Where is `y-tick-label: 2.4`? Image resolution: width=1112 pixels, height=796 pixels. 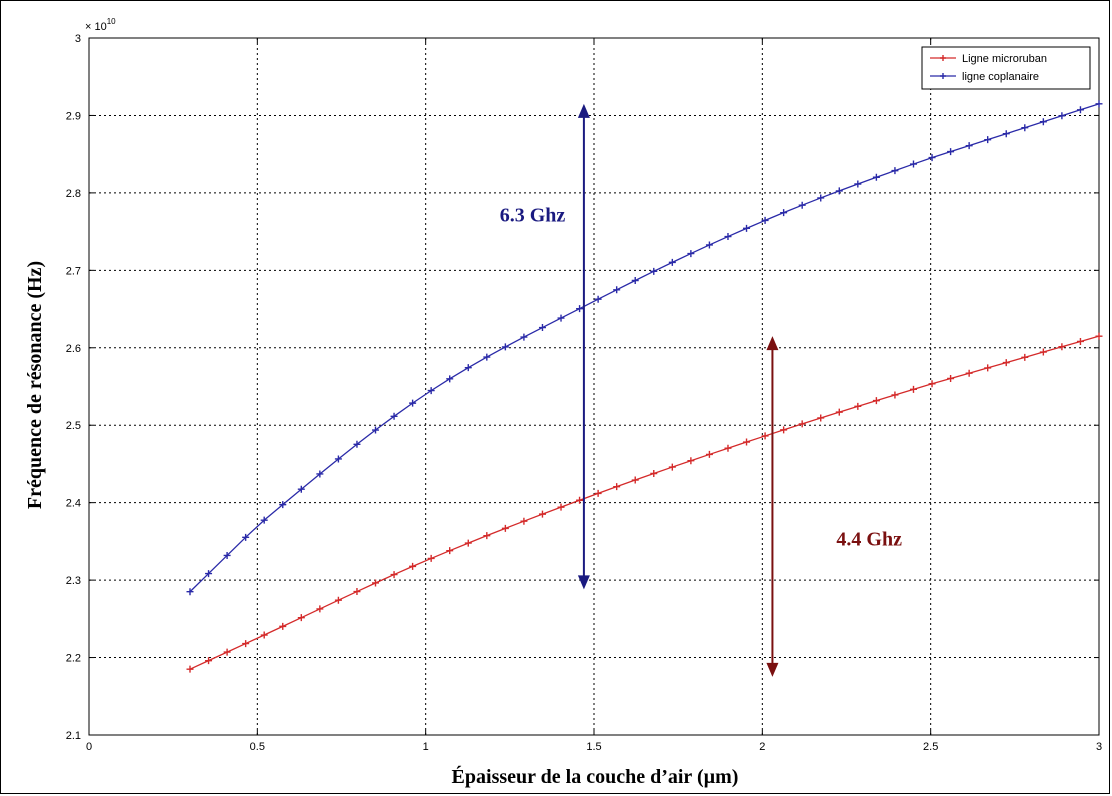
y-tick-label: 2.4 is located at coordinates (73, 504).